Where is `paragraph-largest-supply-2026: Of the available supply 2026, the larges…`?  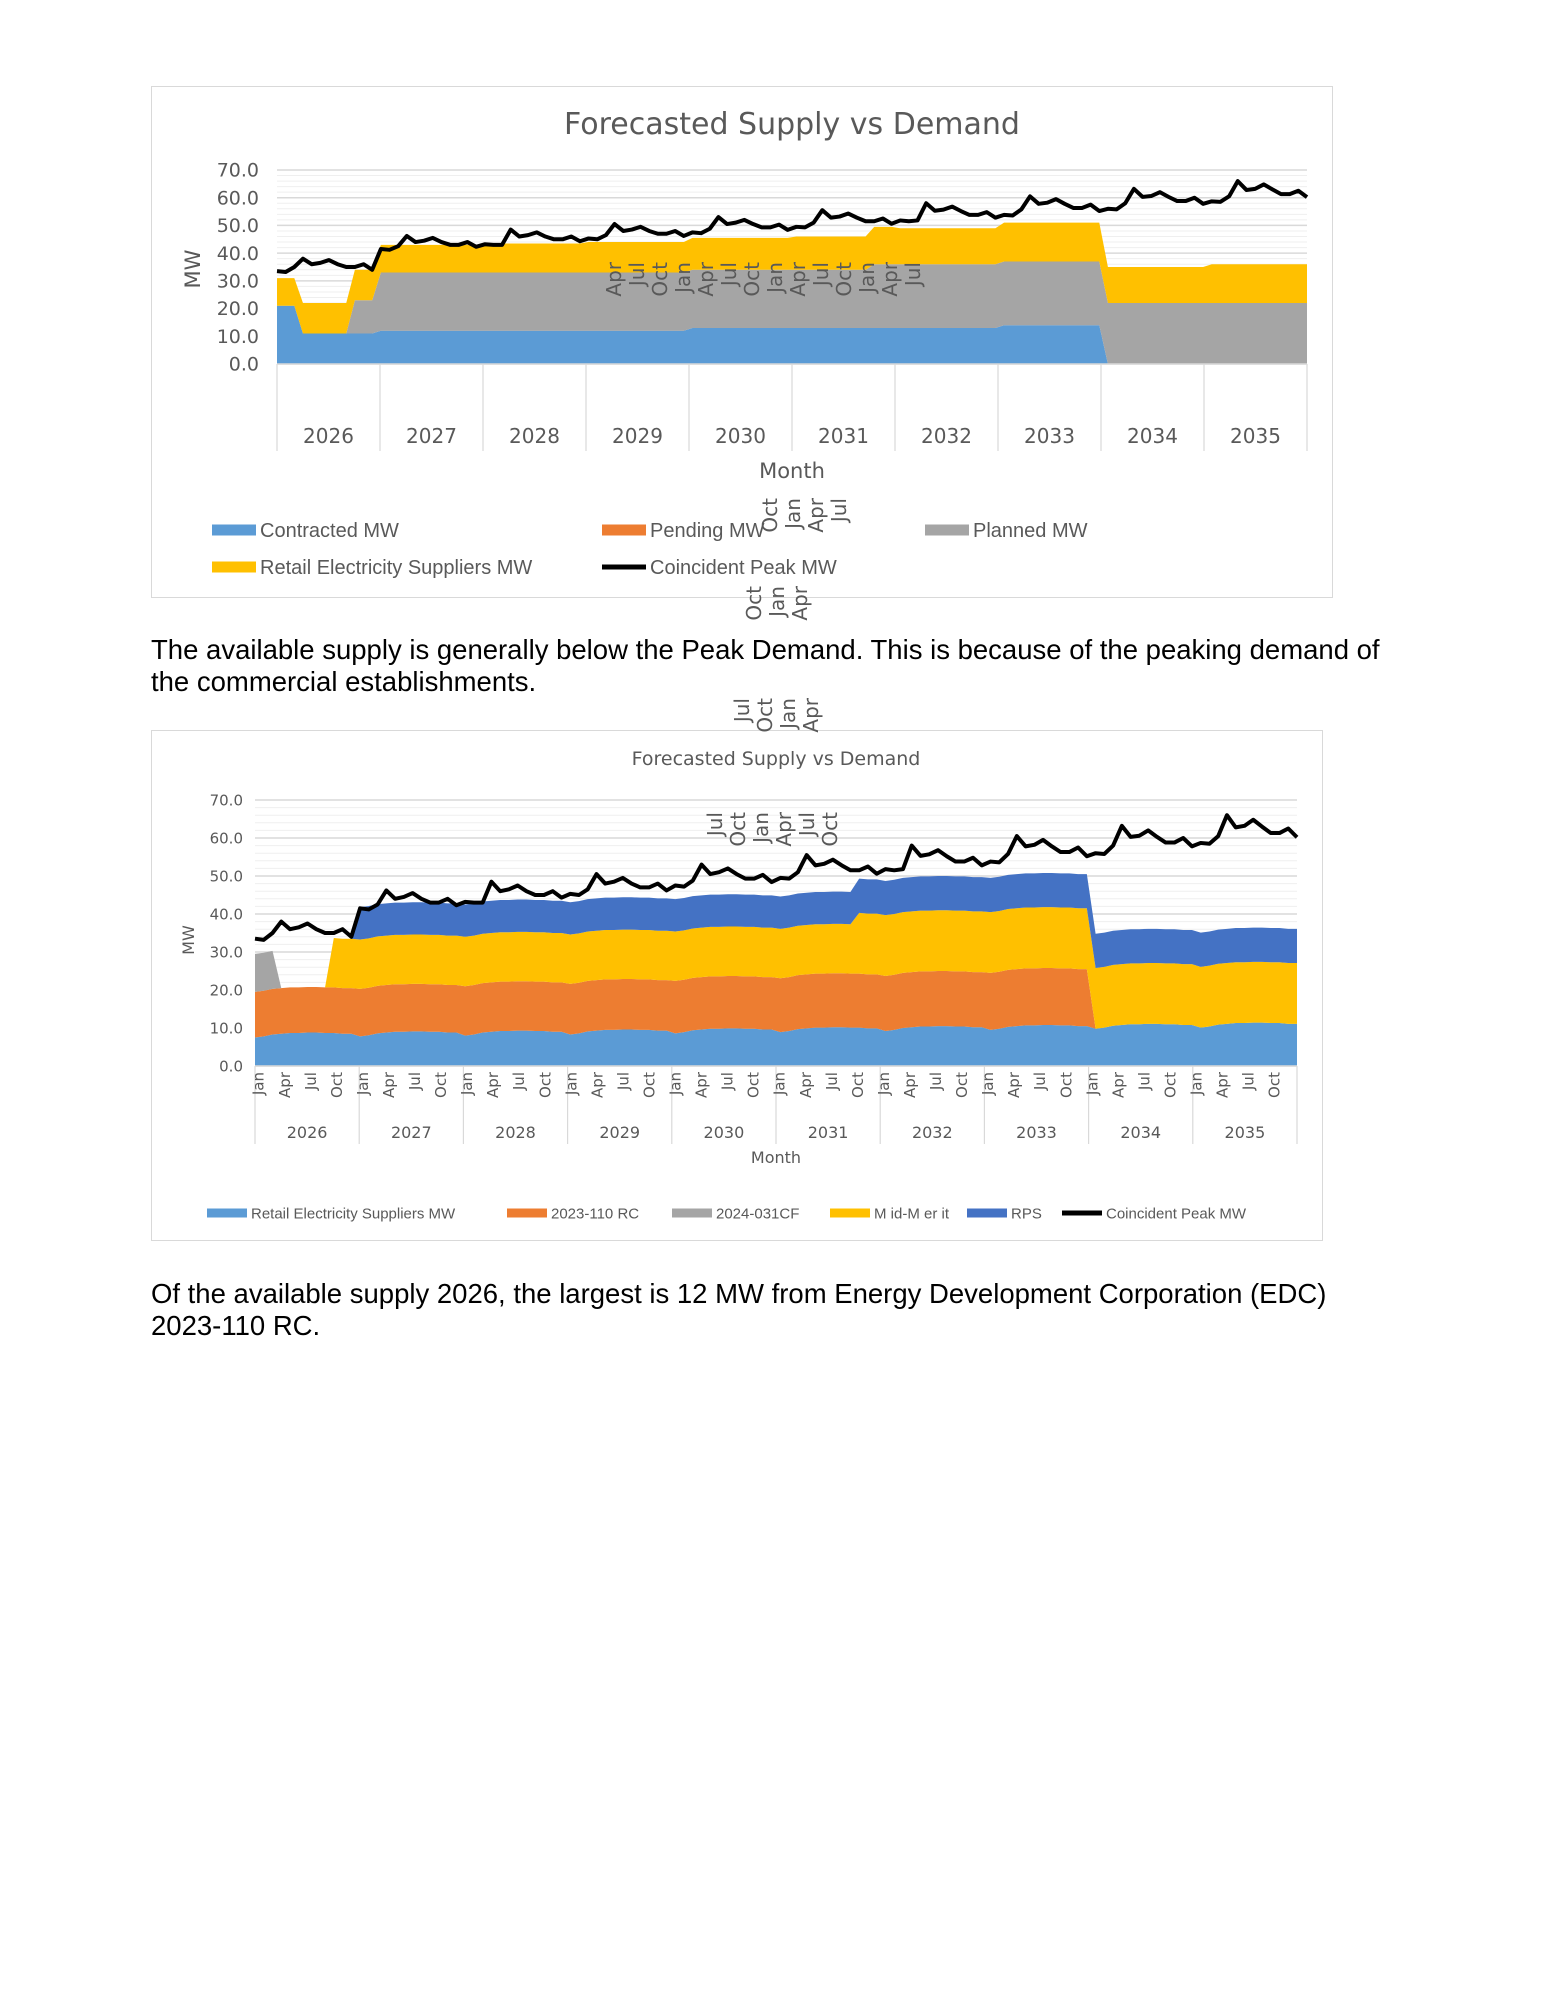 paragraph-largest-supply-2026: Of the available supply 2026, the larges… is located at coordinates (739, 1309).